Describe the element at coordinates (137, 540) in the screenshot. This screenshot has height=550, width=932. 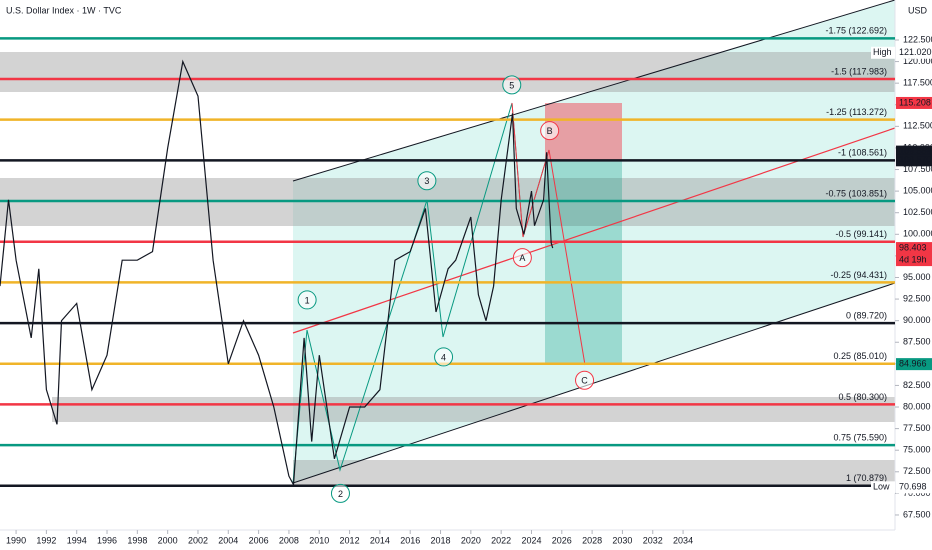
I see `x-tick-label: 1998` at that location.